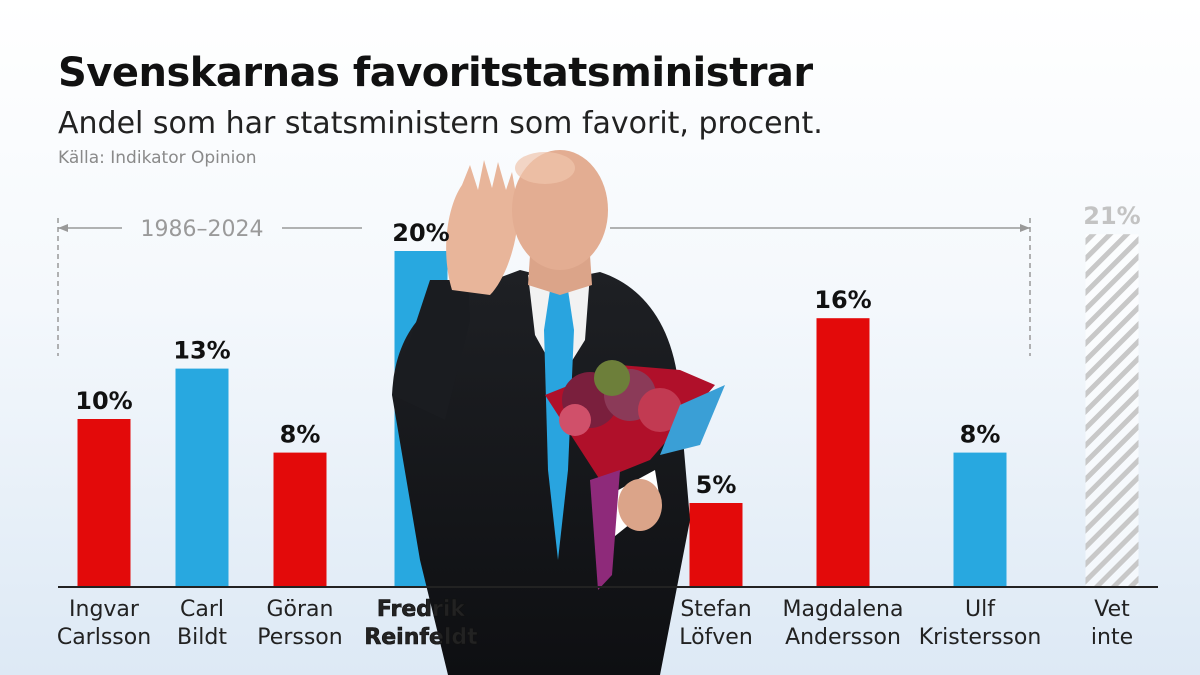 This screenshot has height=675, width=1200. I want to click on category-label-goran-persson: Göran Persson, so click(299, 623).